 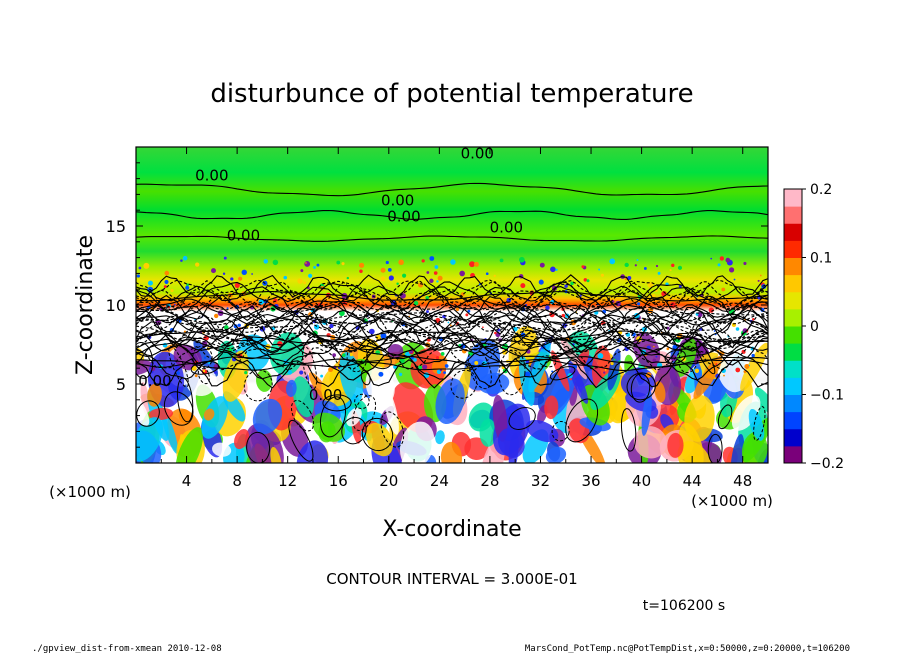 I want to click on colorbar-tick-label: 0.1, so click(x=821, y=259).